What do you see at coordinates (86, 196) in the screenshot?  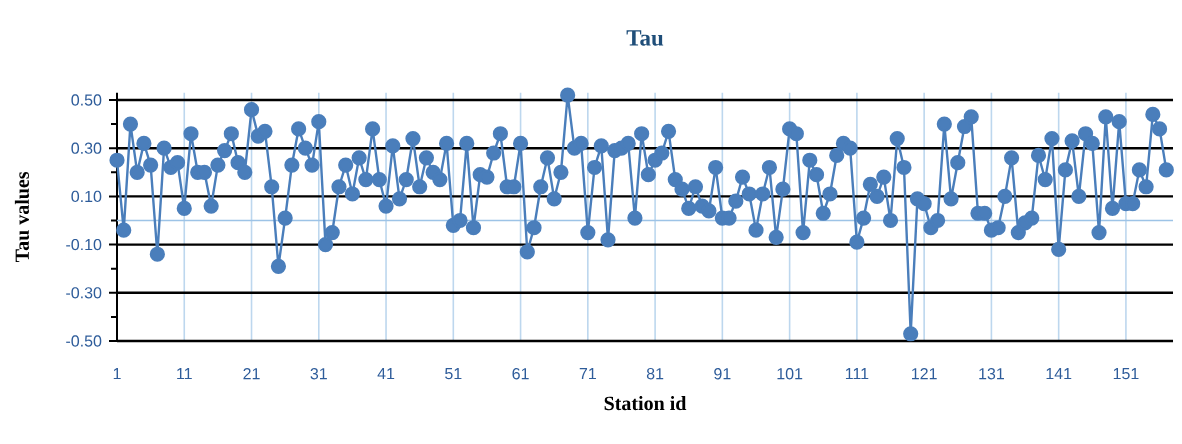 I see `y-tick-label: 0.10` at bounding box center [86, 196].